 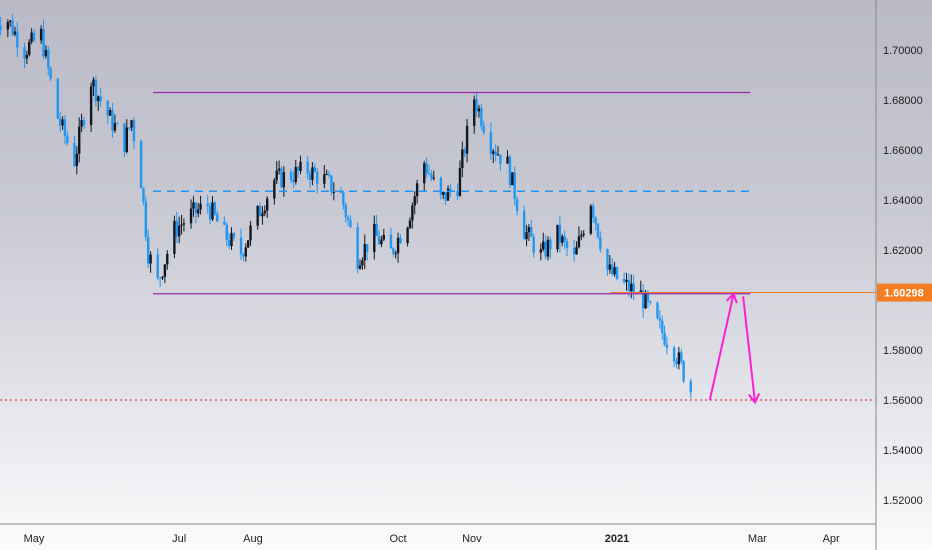 I want to click on time-tick-label: Nov, so click(x=472, y=539).